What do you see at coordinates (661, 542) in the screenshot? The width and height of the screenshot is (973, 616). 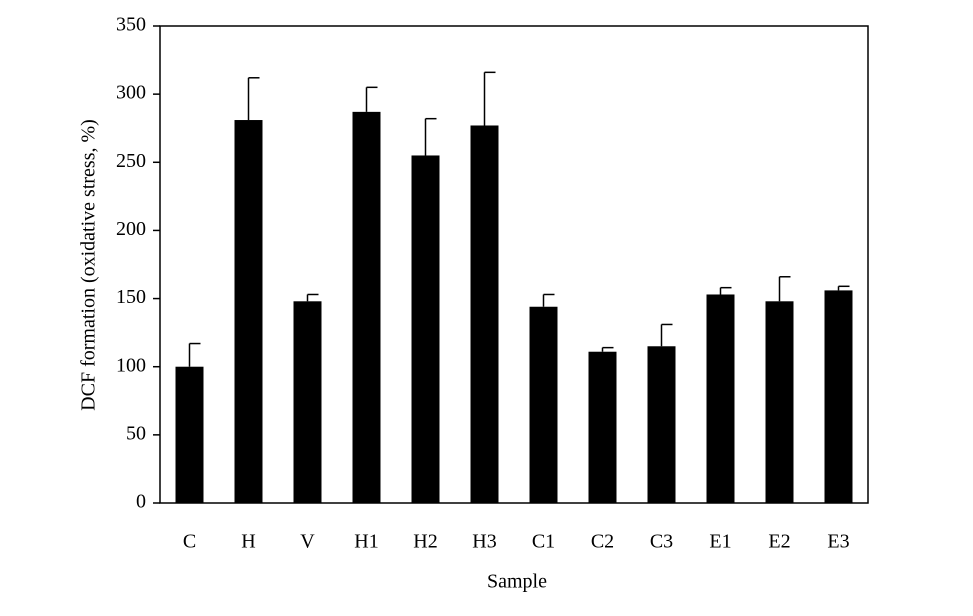 I see `x-tick-label: C3` at bounding box center [661, 542].